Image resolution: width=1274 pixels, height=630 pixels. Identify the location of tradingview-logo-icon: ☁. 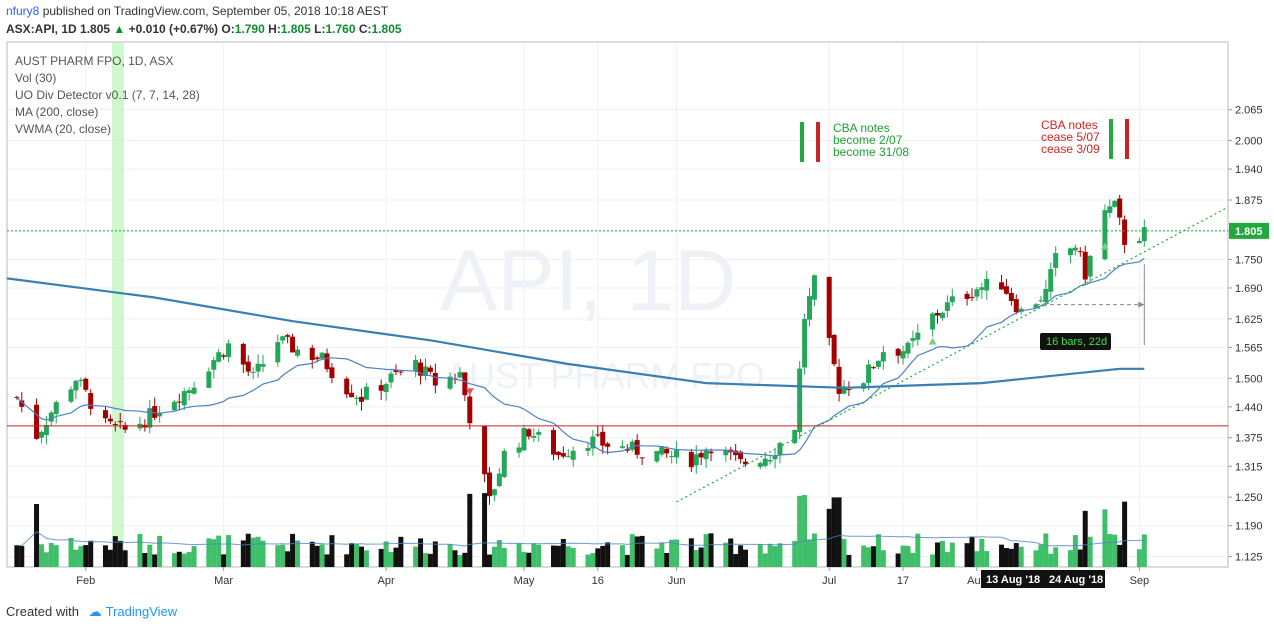
(95, 611).